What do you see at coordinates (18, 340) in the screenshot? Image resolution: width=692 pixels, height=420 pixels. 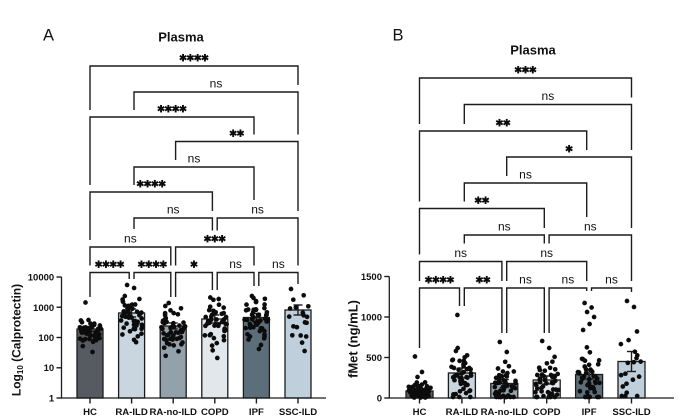 I see `svg-text: Log10 (Calprotectin)` at bounding box center [18, 340].